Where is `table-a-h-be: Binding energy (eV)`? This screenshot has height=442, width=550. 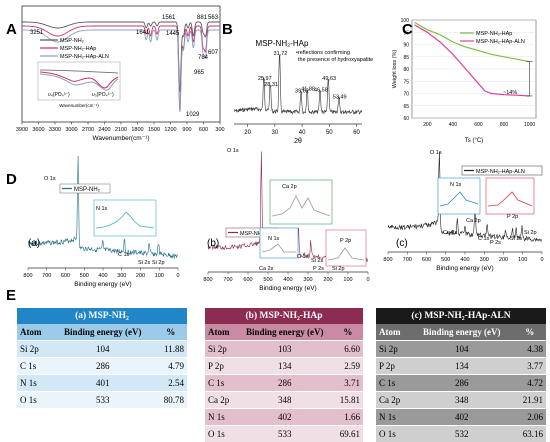 table-a-h-be: Binding energy (eV) is located at coordinates (102, 332).